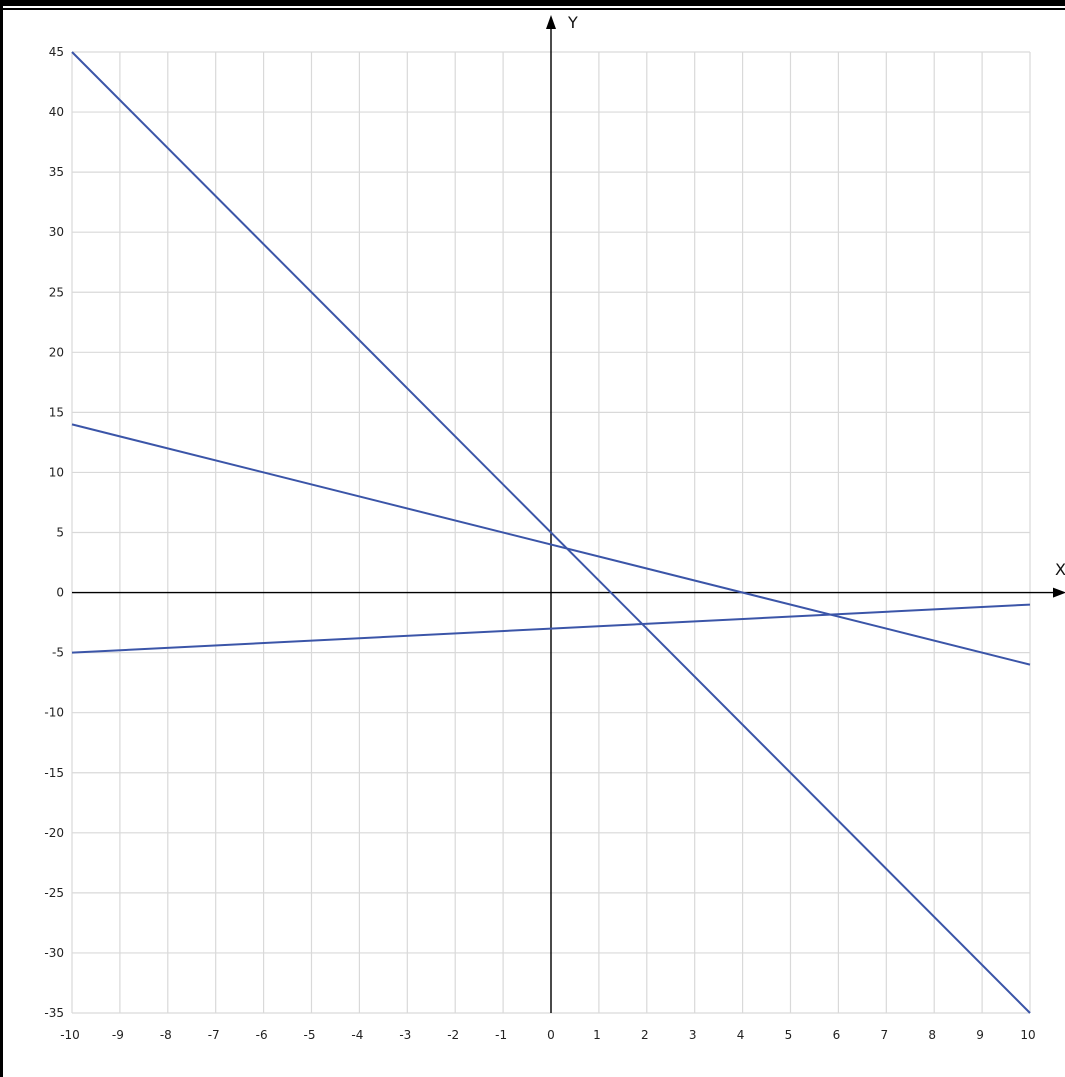 The width and height of the screenshot is (1065, 1077). Describe the element at coordinates (54, 773) in the screenshot. I see `y-tick-label: -15` at that location.